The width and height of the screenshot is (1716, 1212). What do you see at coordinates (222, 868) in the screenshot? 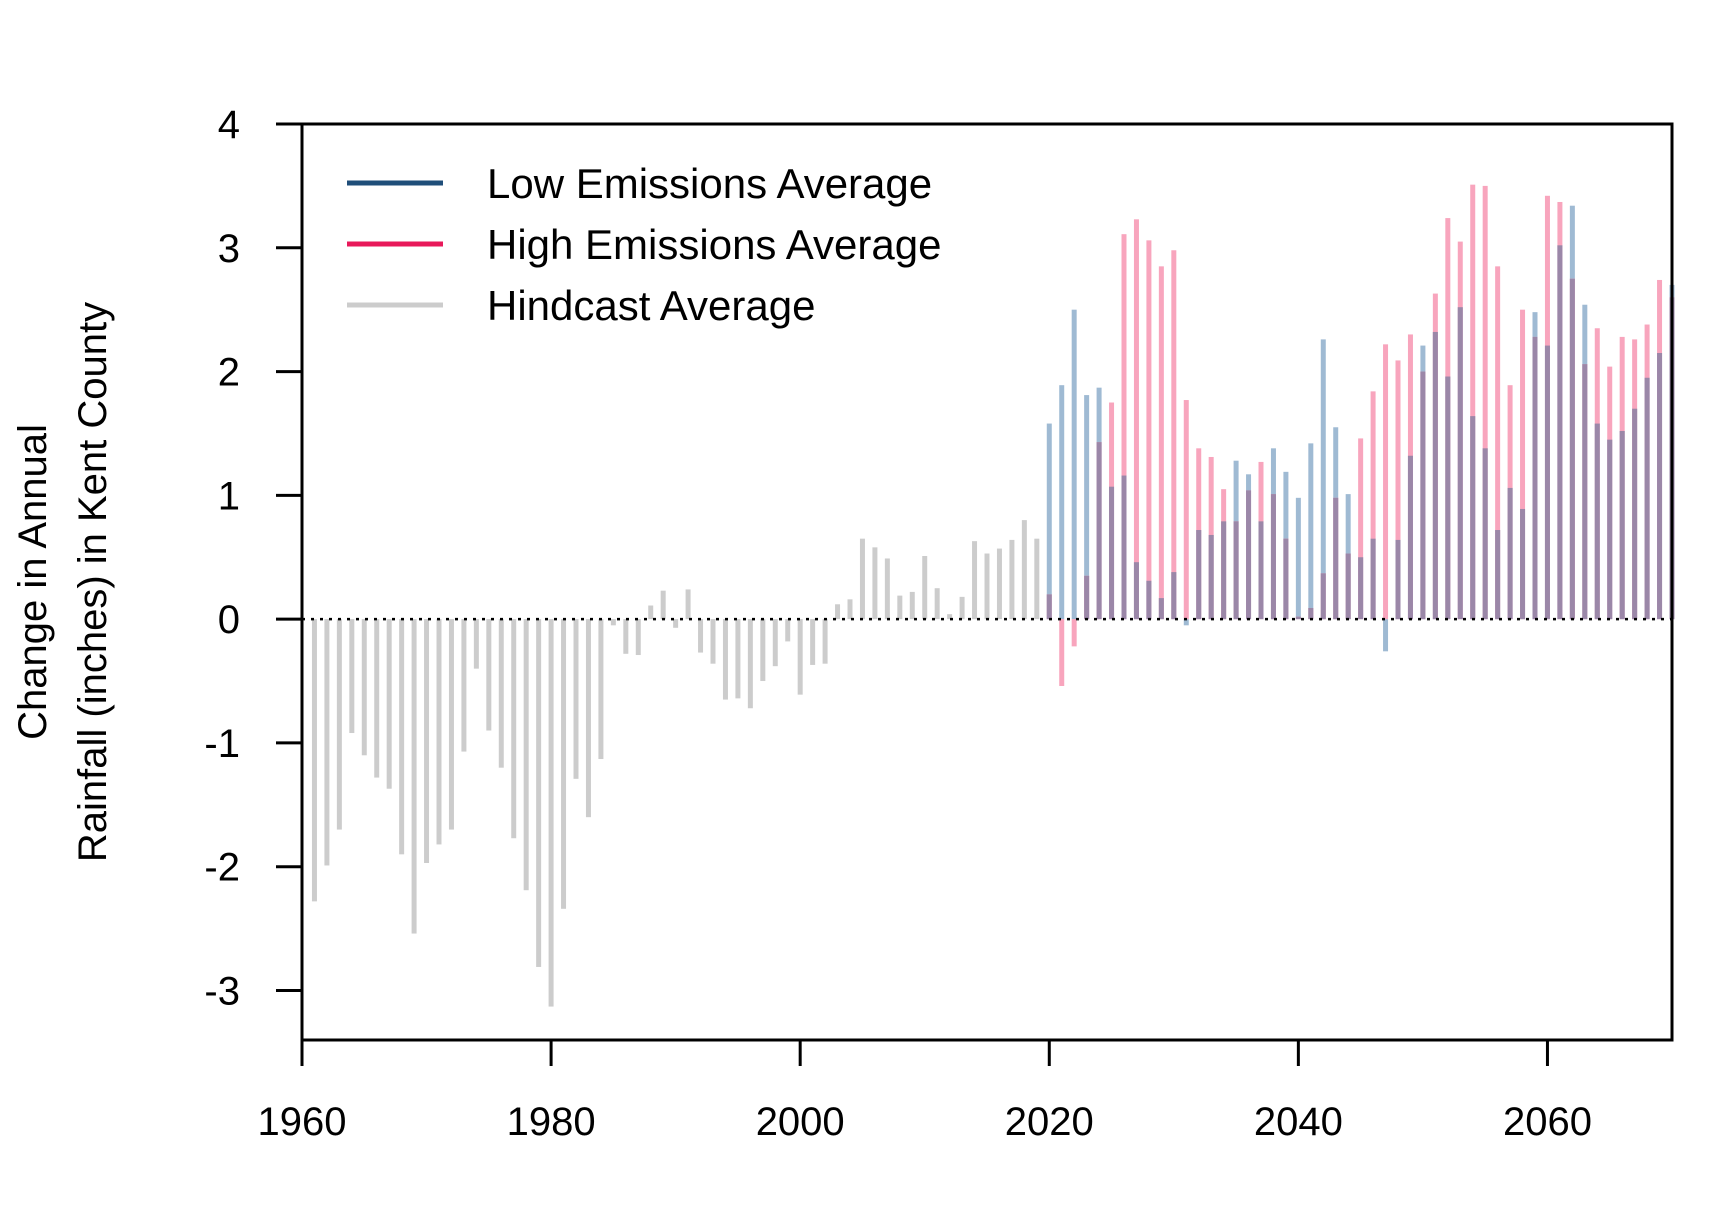
I see `y-tick-label: -2` at bounding box center [222, 868].